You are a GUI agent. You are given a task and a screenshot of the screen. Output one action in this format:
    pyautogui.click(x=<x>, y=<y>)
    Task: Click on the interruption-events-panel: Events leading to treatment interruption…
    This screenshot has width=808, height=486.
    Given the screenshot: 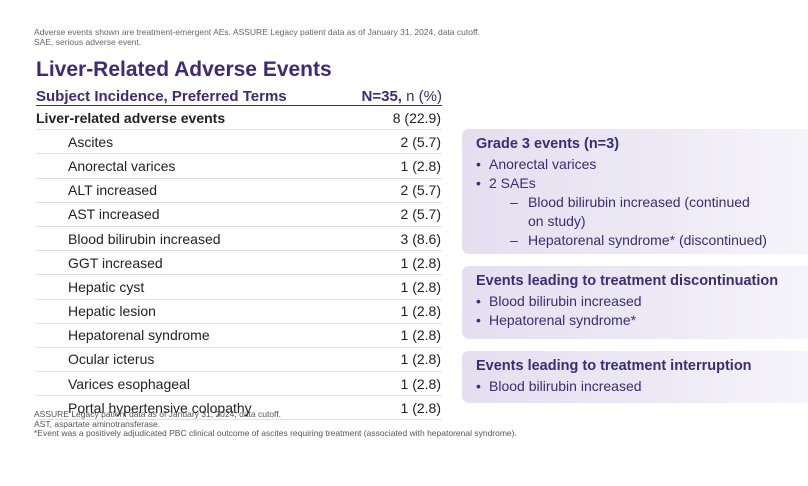 What is the action you would take?
    pyautogui.click(x=635, y=377)
    